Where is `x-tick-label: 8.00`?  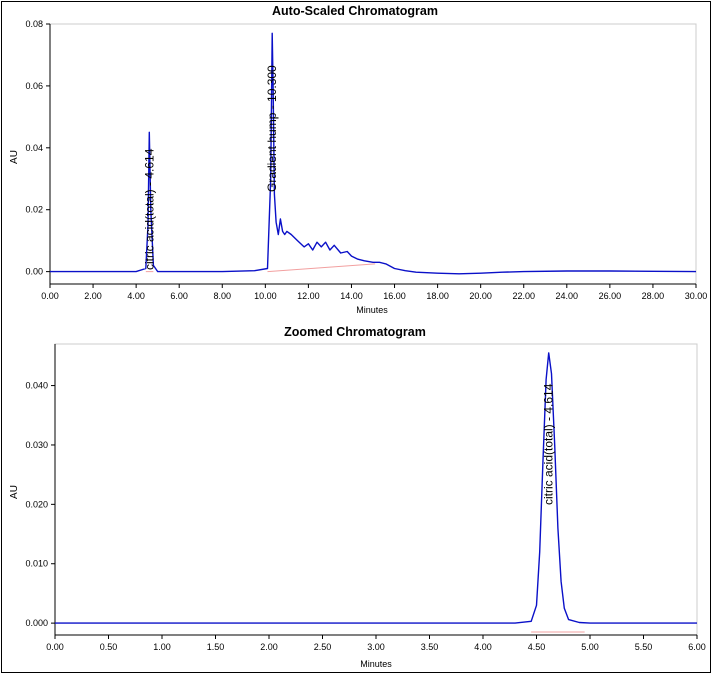 x-tick-label: 8.00 is located at coordinates (223, 296).